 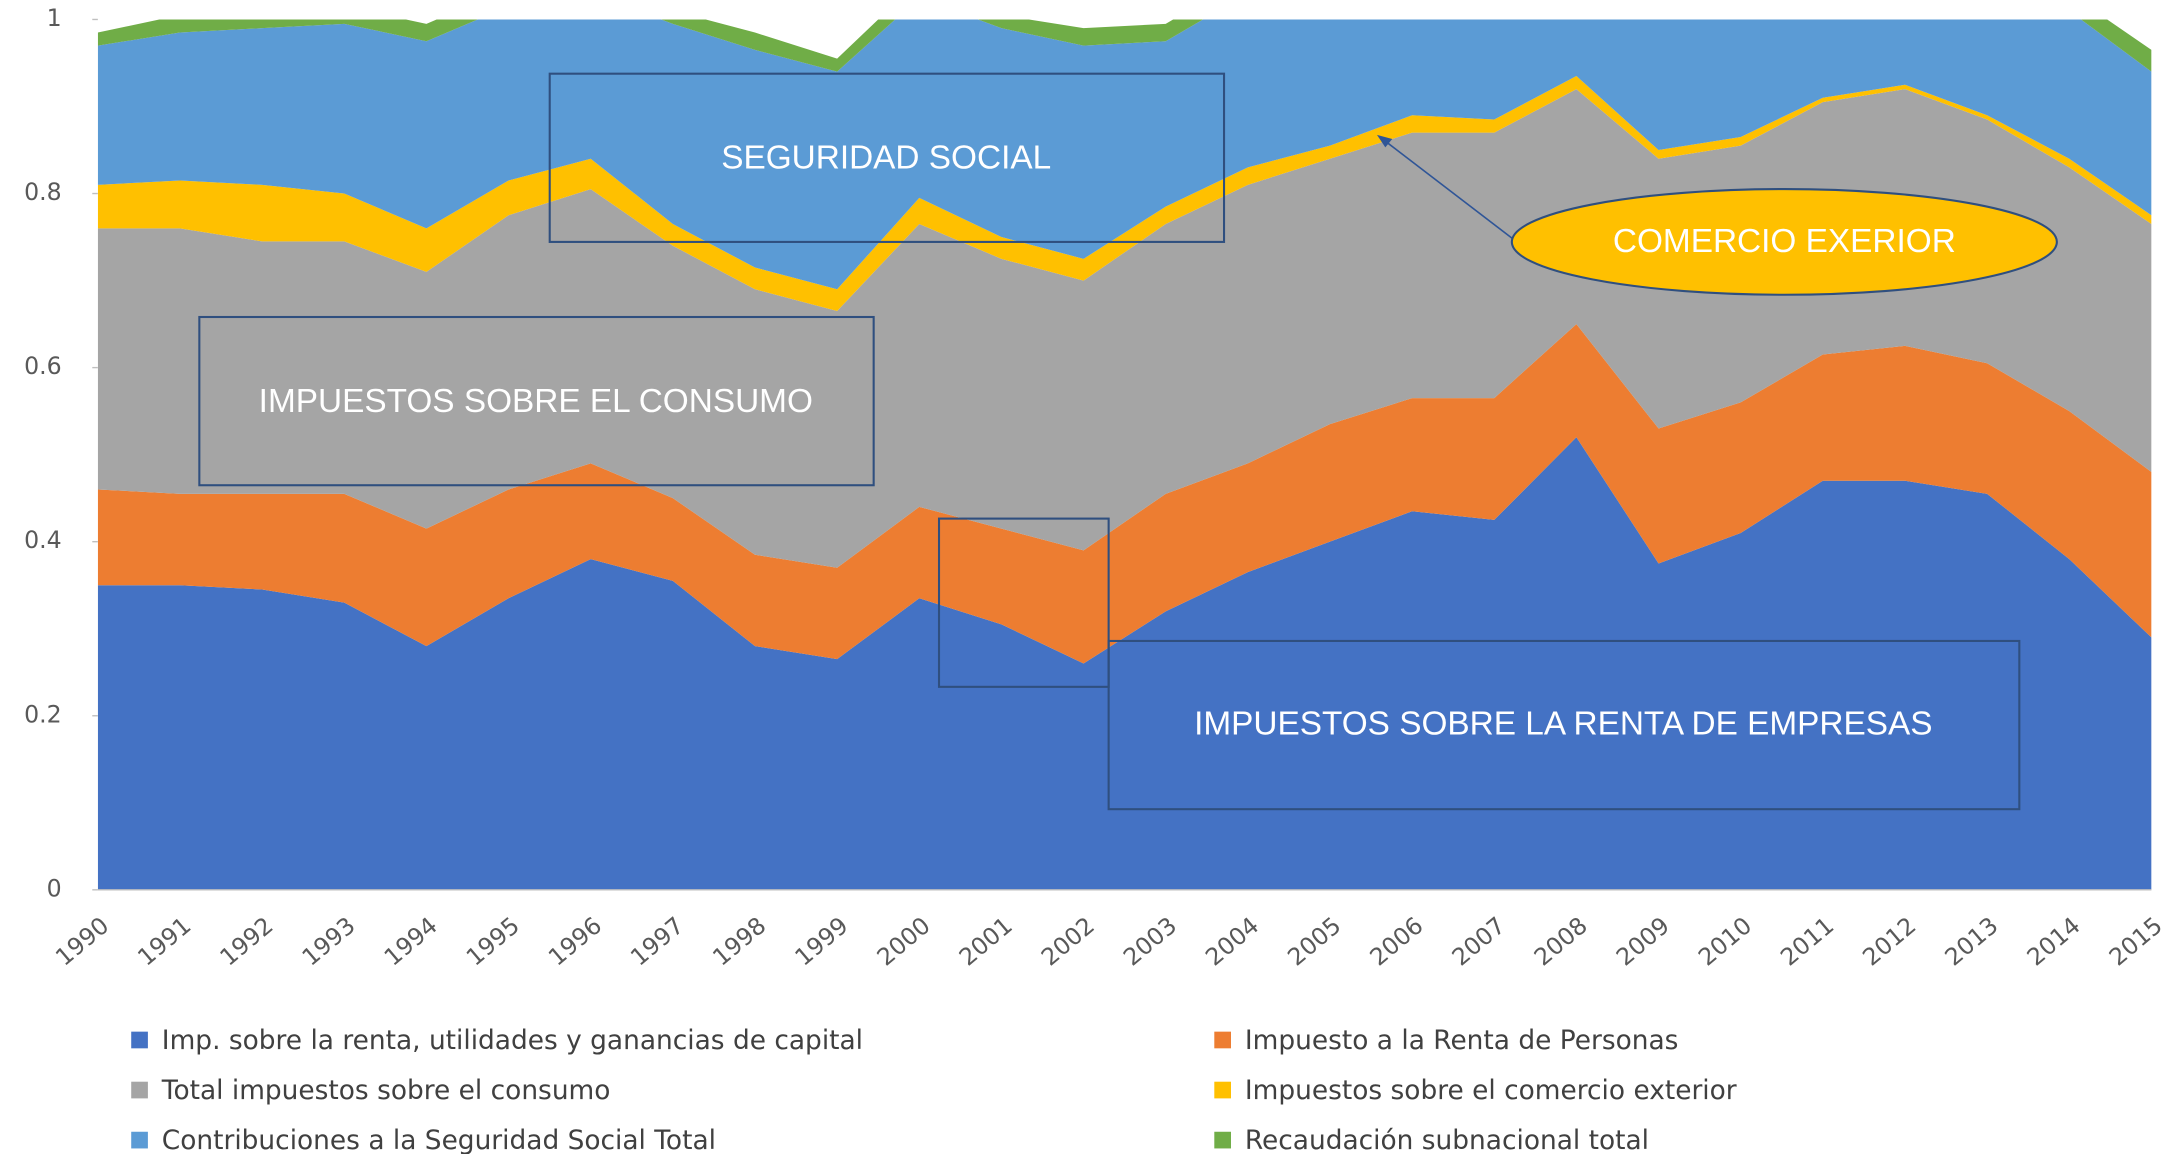 What do you see at coordinates (1889, 941) in the screenshot?
I see `x-tick-label: 2012` at bounding box center [1889, 941].